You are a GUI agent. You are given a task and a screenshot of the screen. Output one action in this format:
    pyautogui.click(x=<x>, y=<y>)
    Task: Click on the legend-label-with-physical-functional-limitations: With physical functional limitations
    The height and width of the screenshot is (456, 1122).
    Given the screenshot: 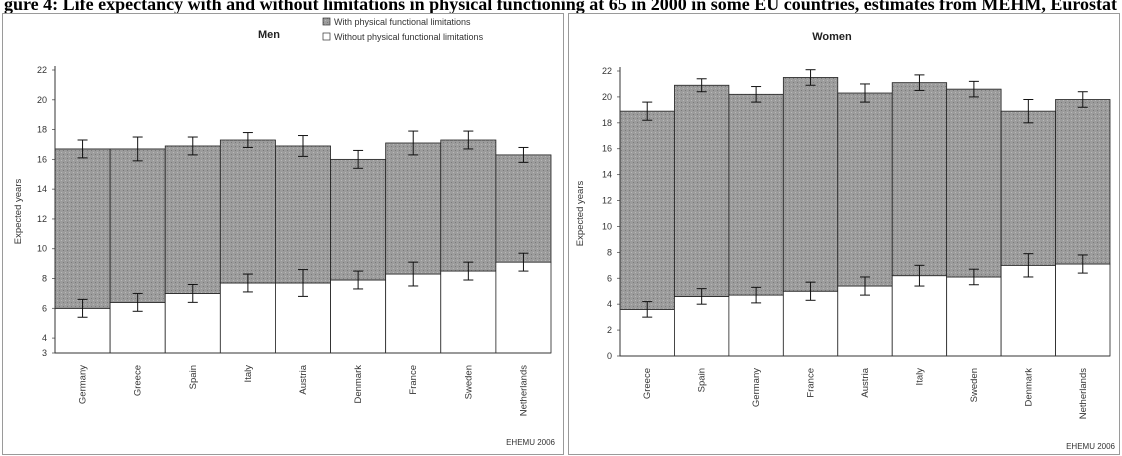 What is the action you would take?
    pyautogui.click(x=402, y=22)
    